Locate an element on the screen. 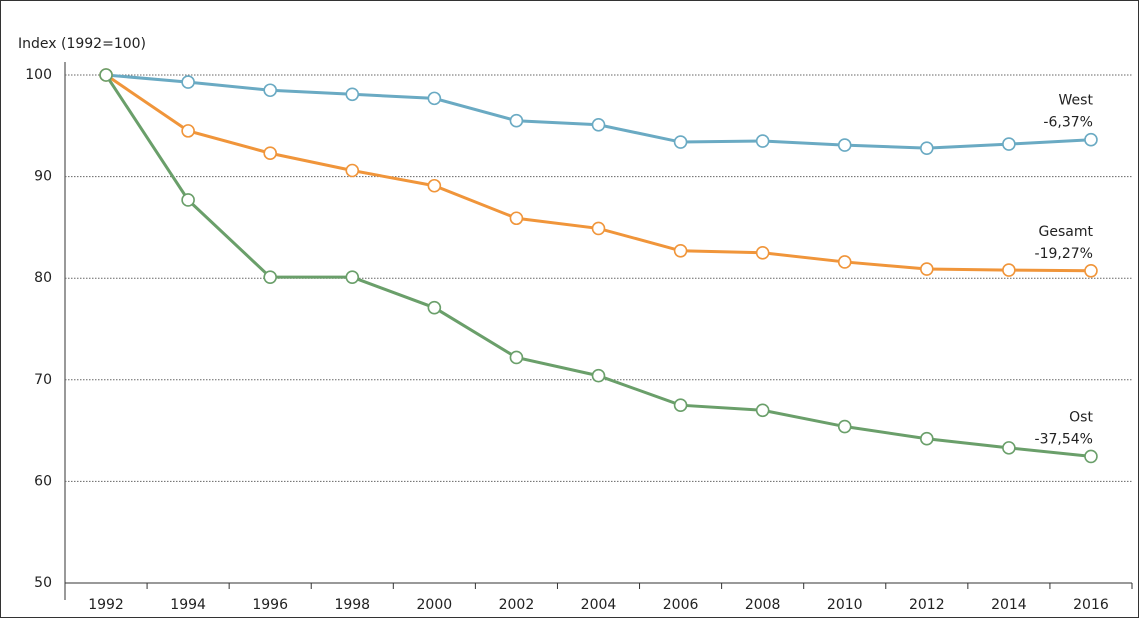 This screenshot has height=618, width=1139. series-change: -37,54% is located at coordinates (1064, 439).